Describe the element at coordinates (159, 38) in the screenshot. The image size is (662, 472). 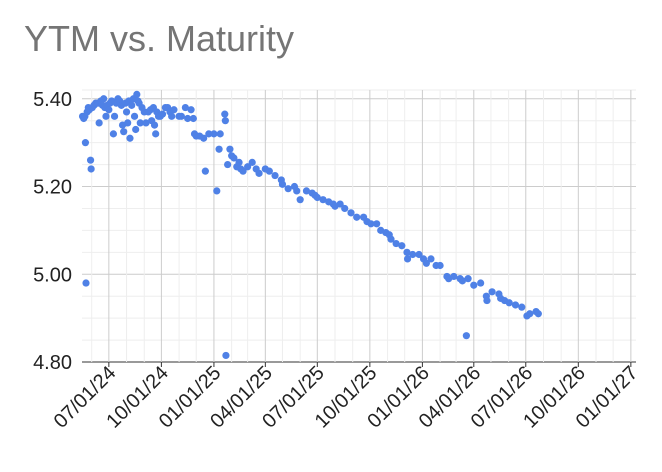
I see `chart-title: YTM vs. Maturity` at that location.